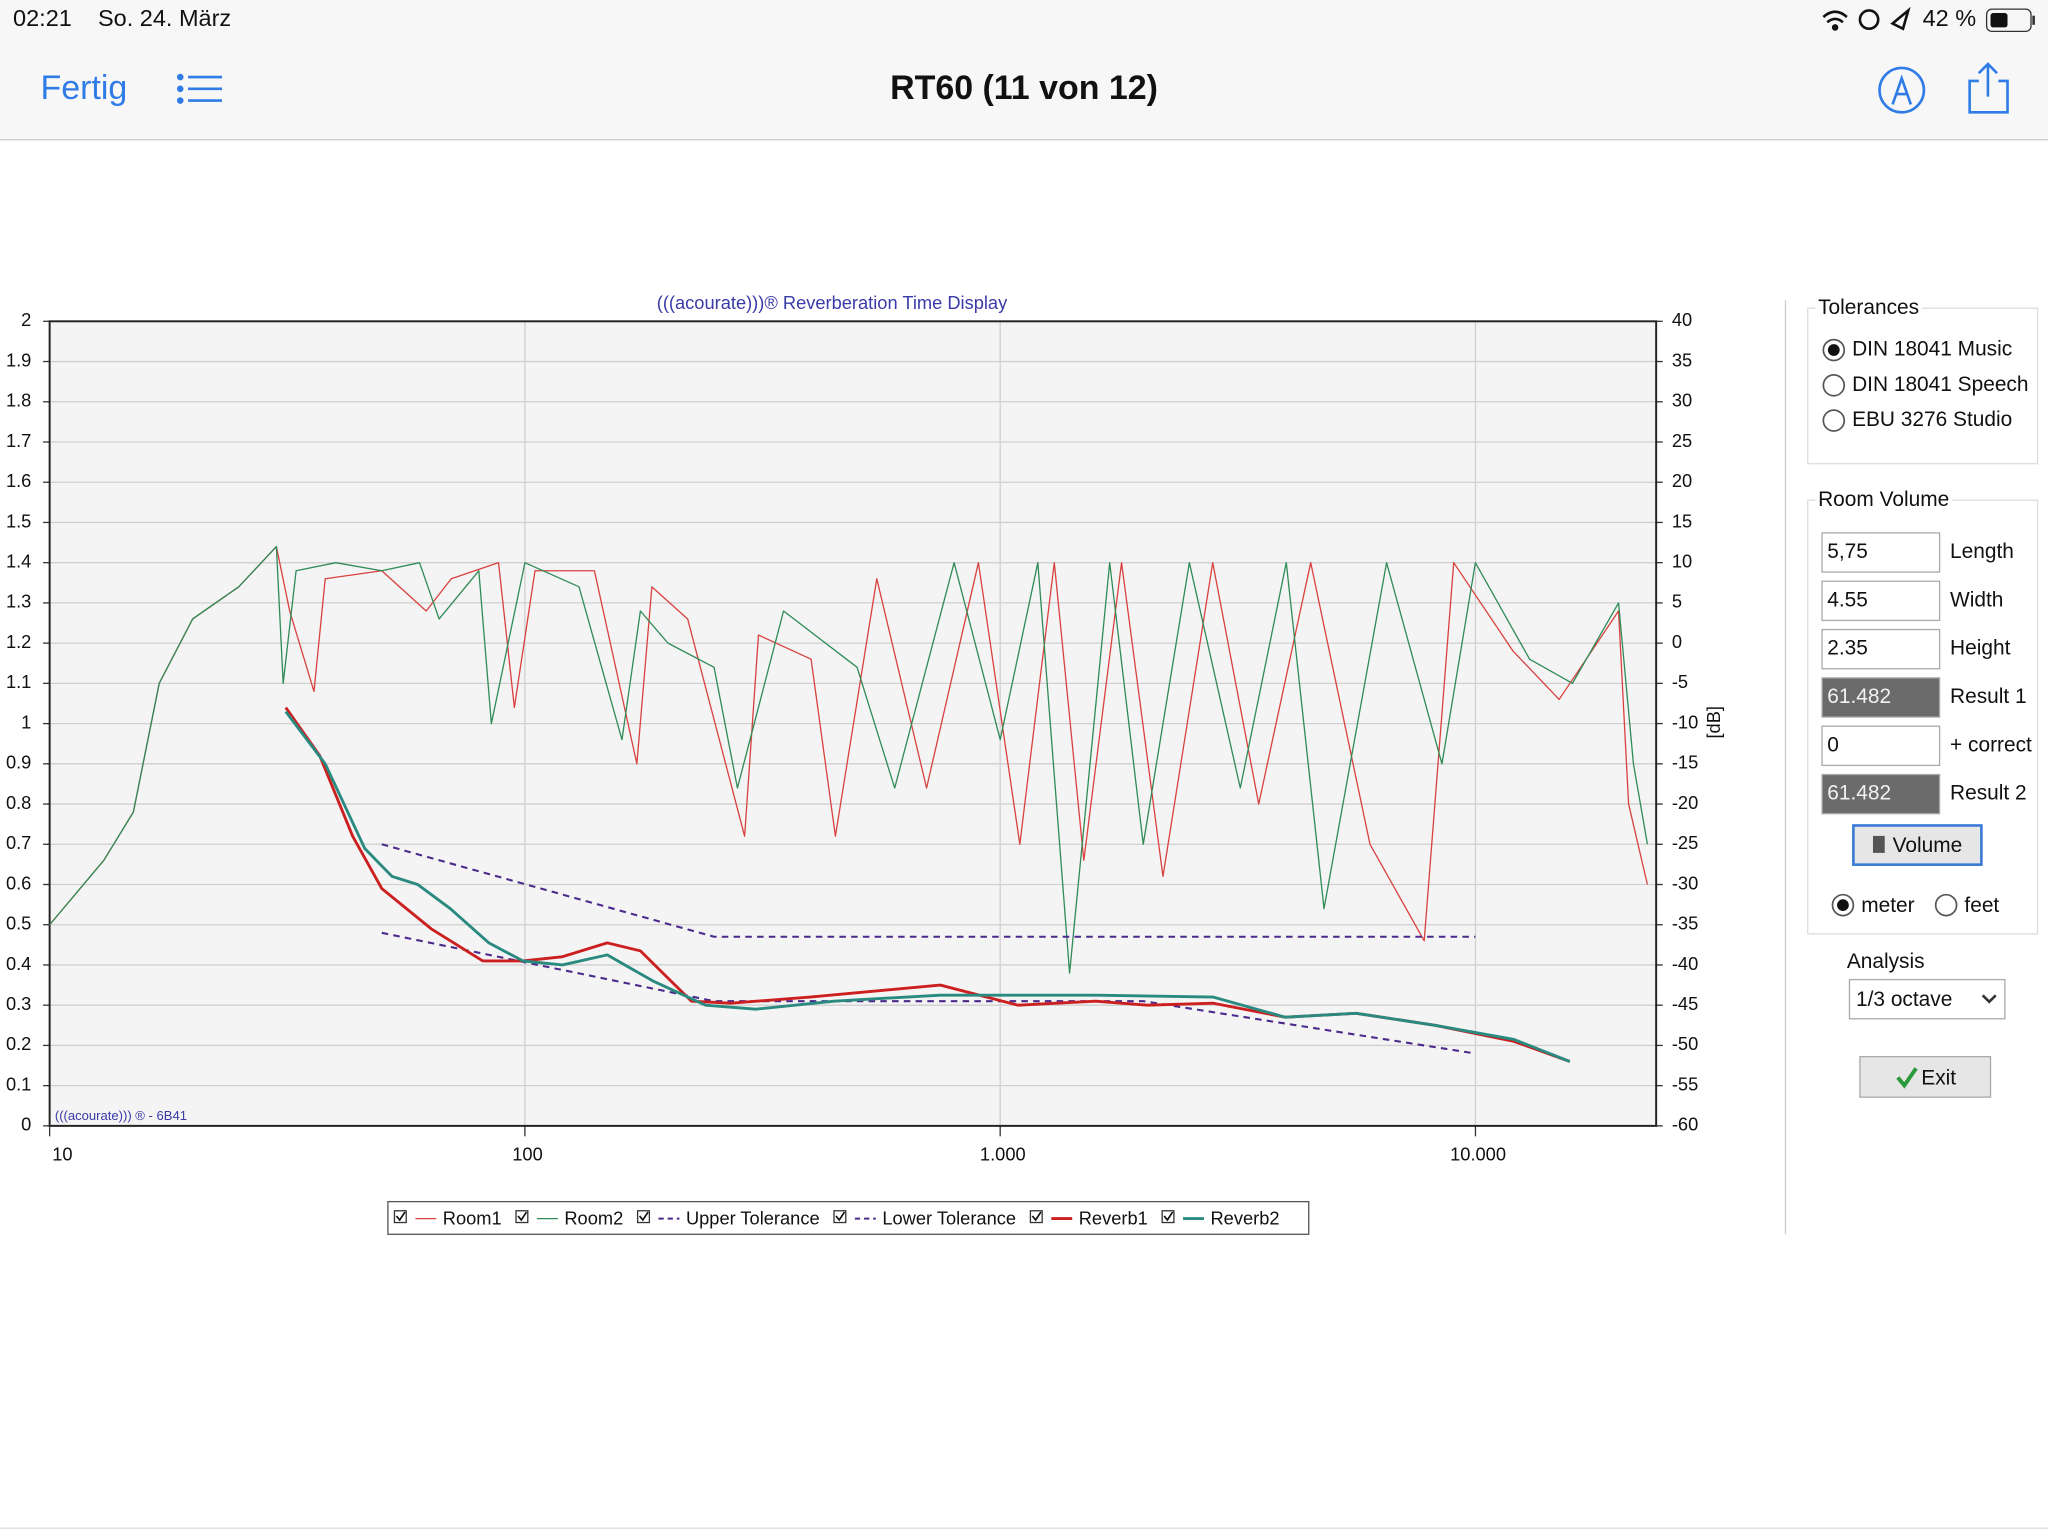 The width and height of the screenshot is (2048, 1536). What do you see at coordinates (1682, 561) in the screenshot?
I see `y2-tick-label: 10` at bounding box center [1682, 561].